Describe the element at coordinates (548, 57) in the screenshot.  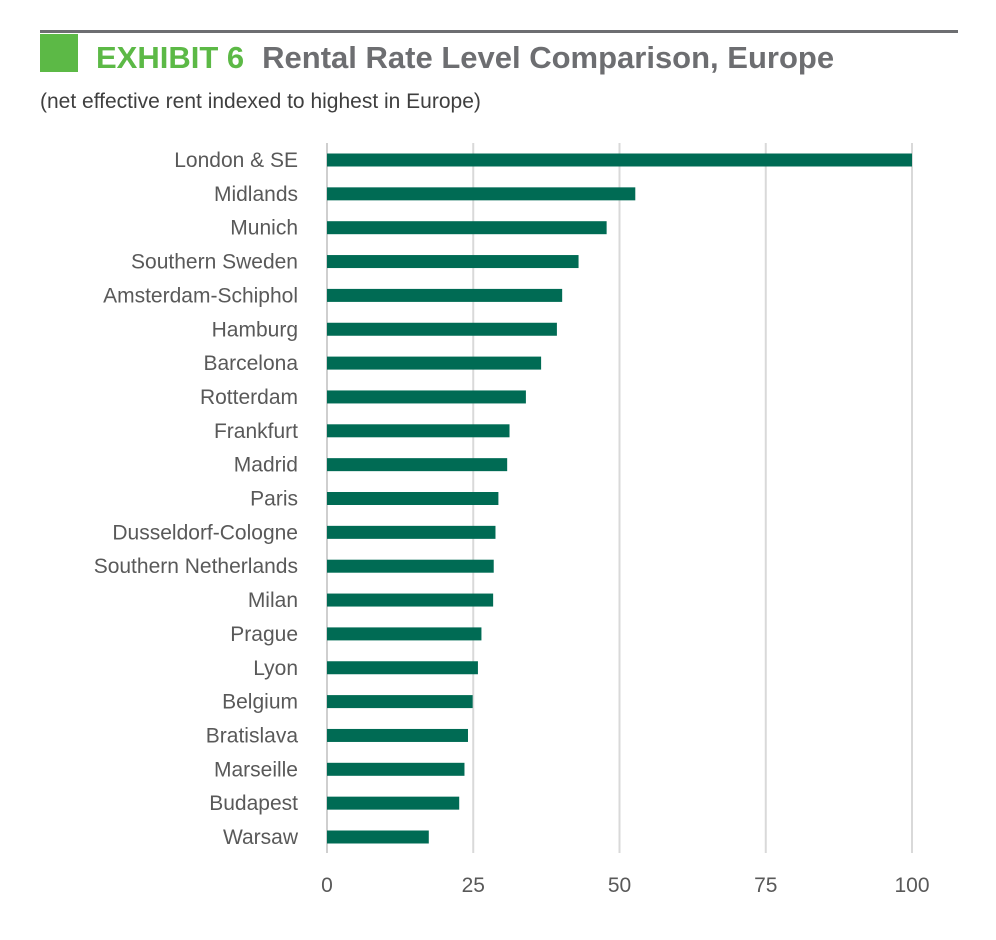
I see `chart-title: Rental Rate Level Comparison, Europe` at that location.